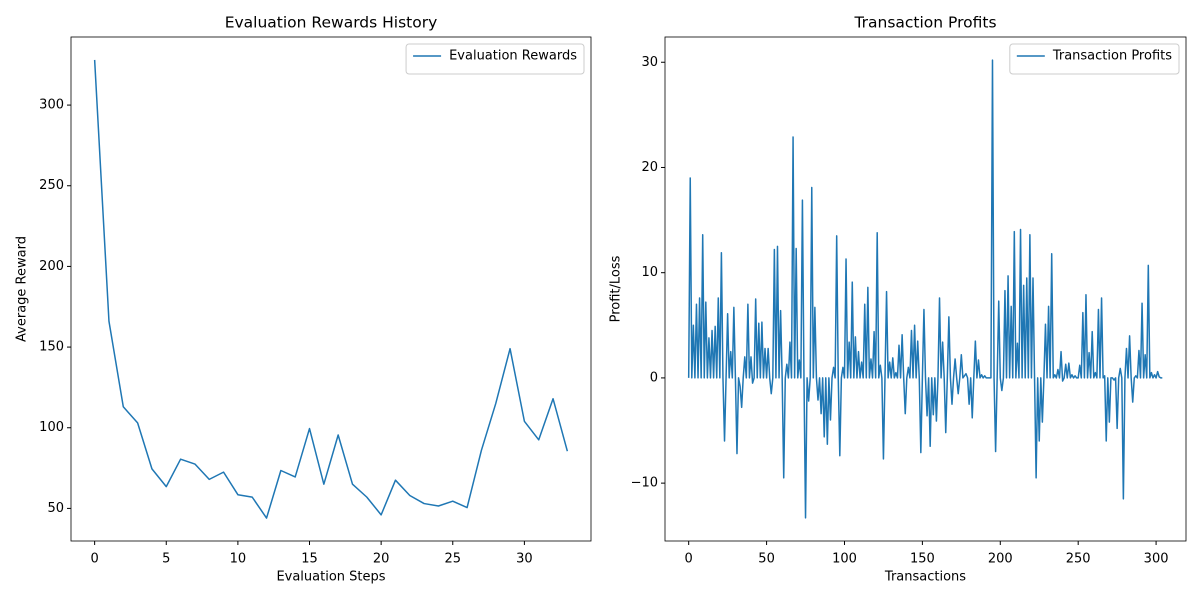  Describe the element at coordinates (644, 483) in the screenshot. I see `y-tick-label: −10` at that location.